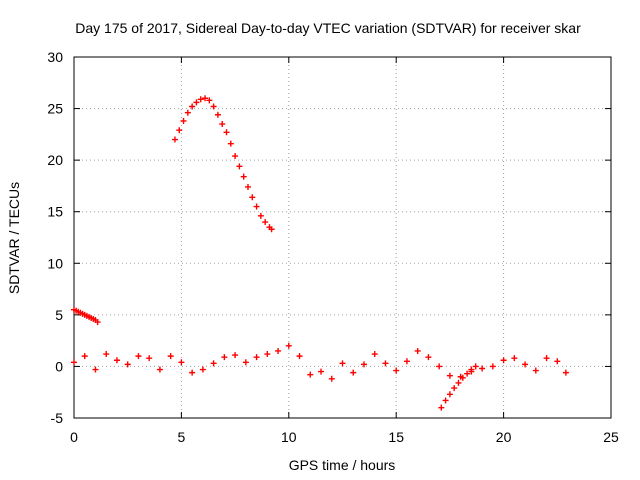 This screenshot has width=640, height=480. I want to click on x-tick-labels: 0 5 10 15 20 25, so click(344, 437).